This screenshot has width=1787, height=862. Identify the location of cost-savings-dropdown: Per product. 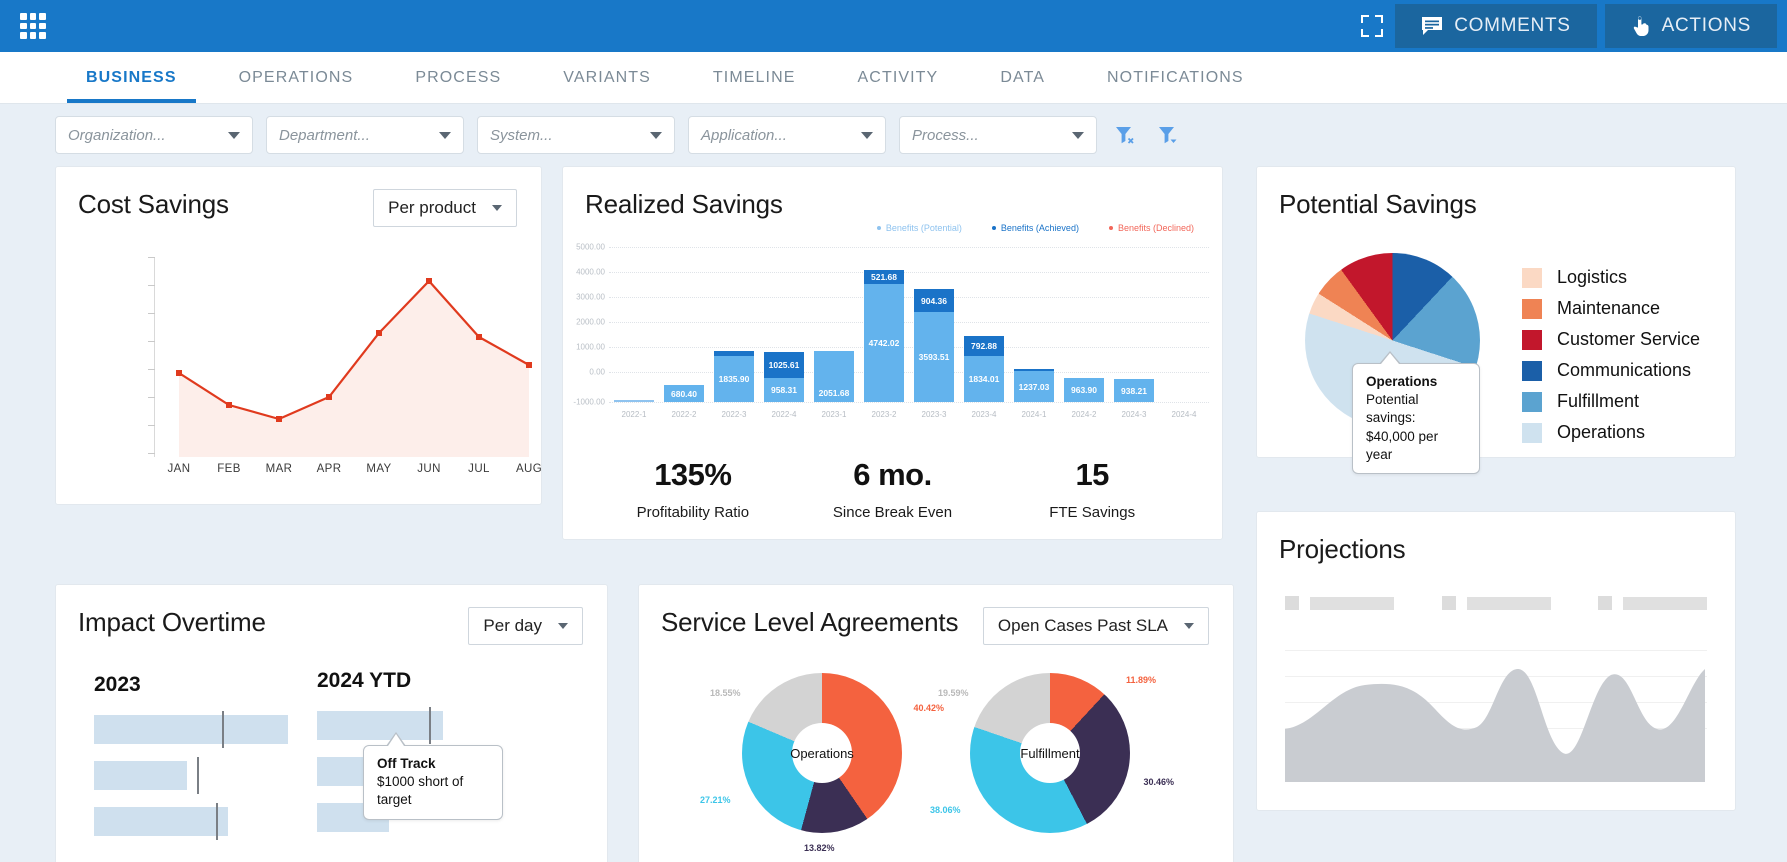
(445, 208).